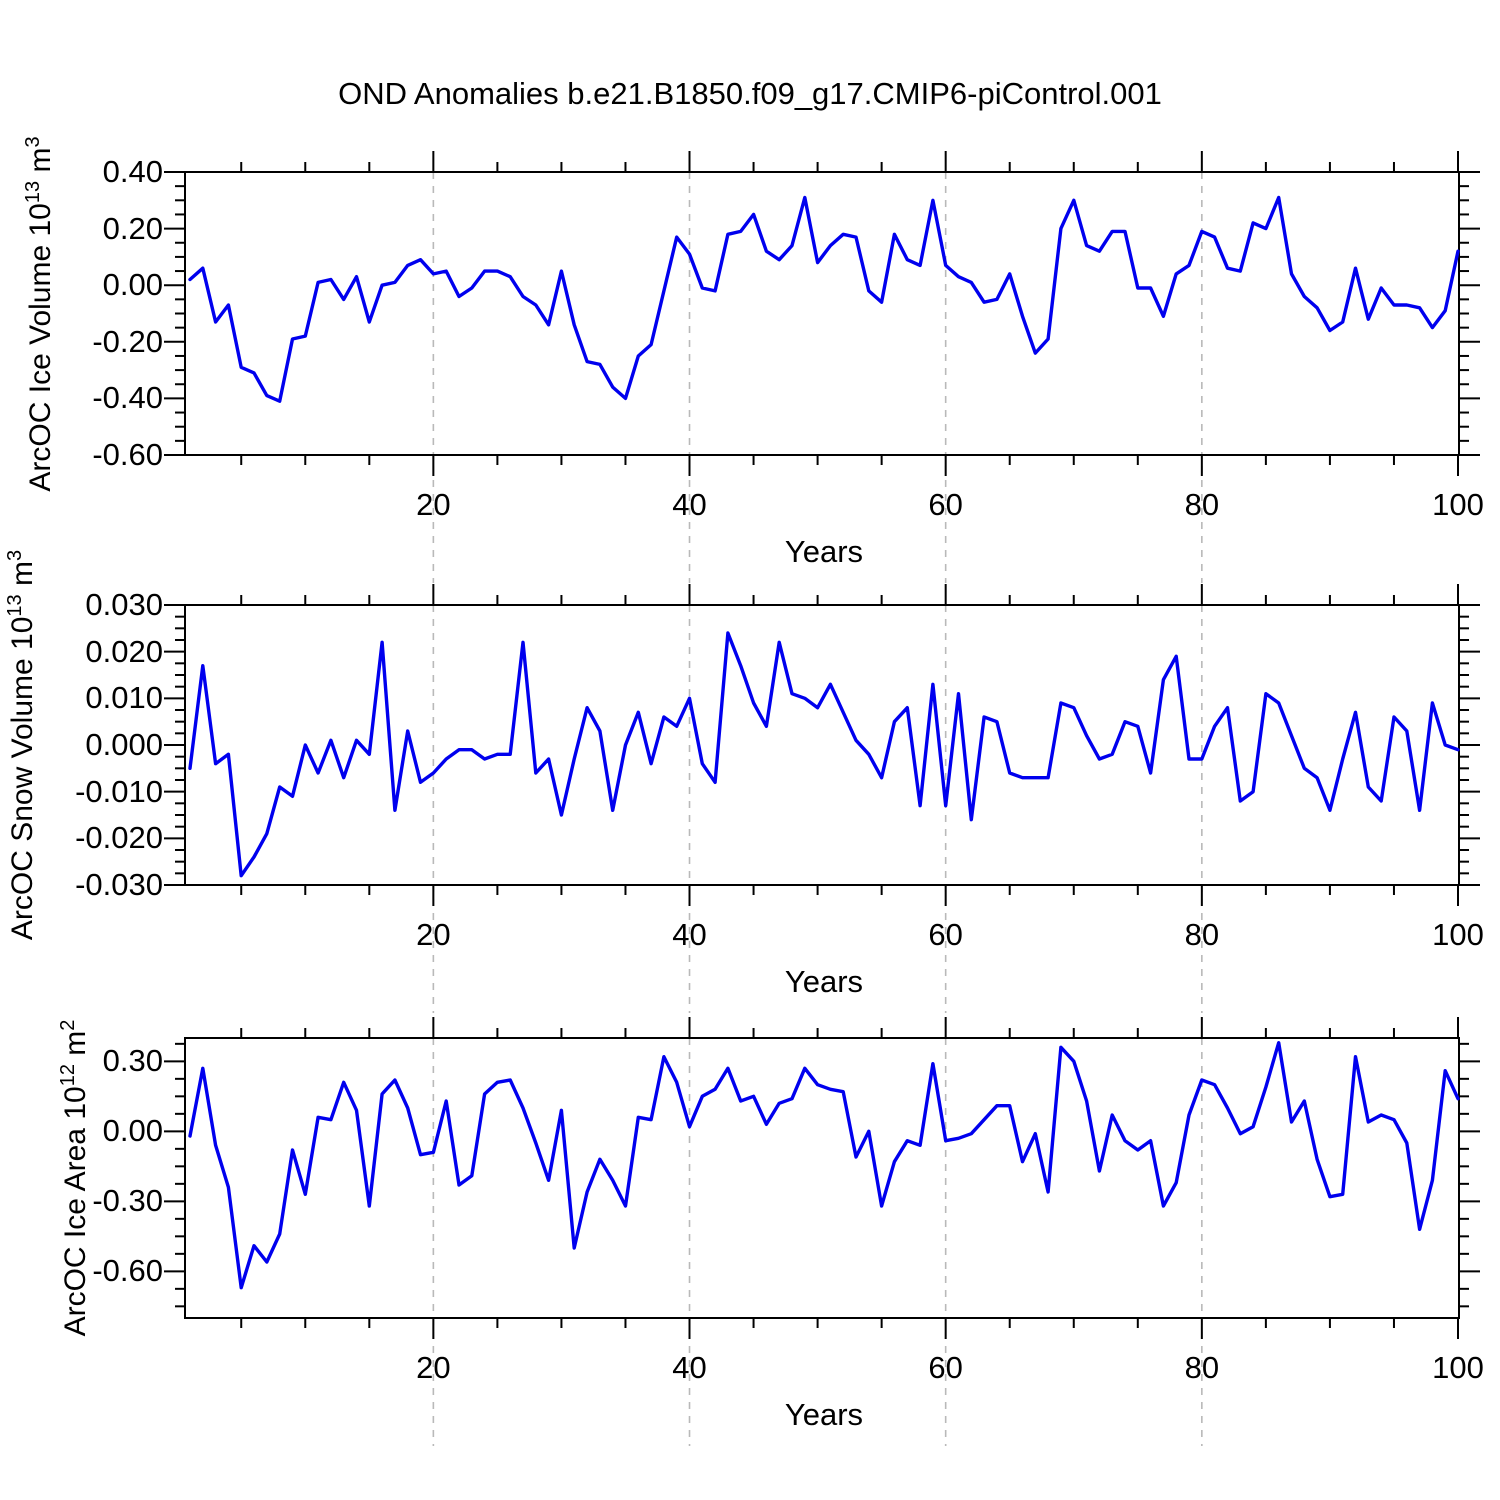  I want to click on y-tick-label: 0.30, so click(132, 1061).